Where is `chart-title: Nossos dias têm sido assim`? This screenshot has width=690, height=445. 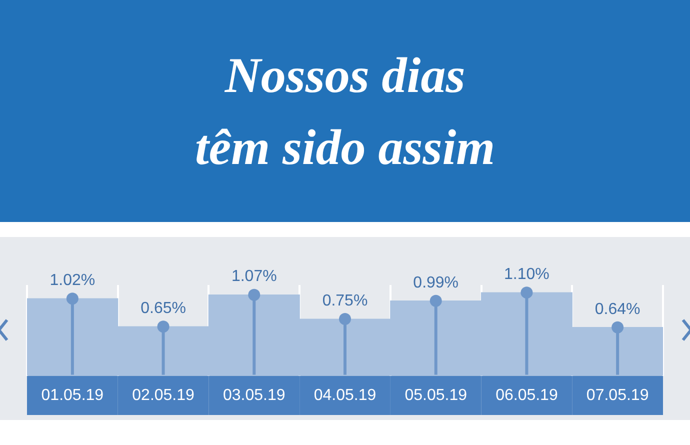
chart-title: Nossos dias têm sido assim is located at coordinates (345, 111).